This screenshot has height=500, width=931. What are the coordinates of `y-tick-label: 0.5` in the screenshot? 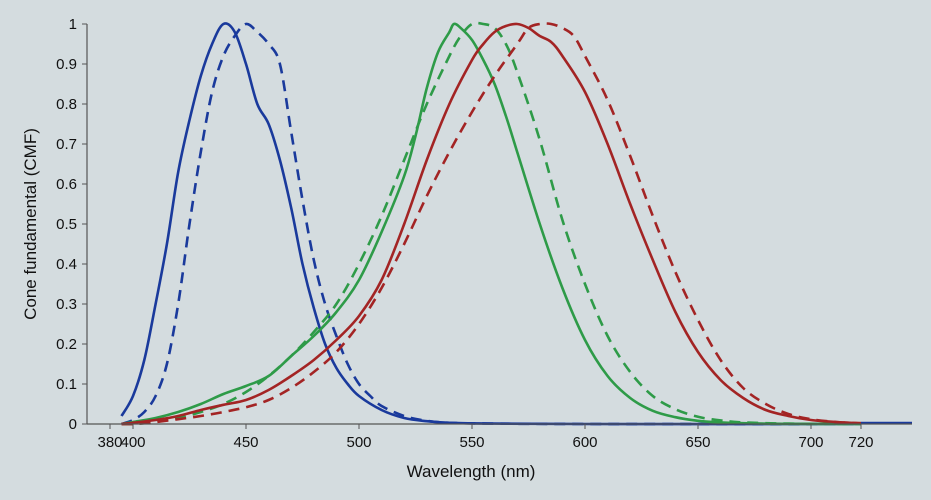 It's located at (66, 224).